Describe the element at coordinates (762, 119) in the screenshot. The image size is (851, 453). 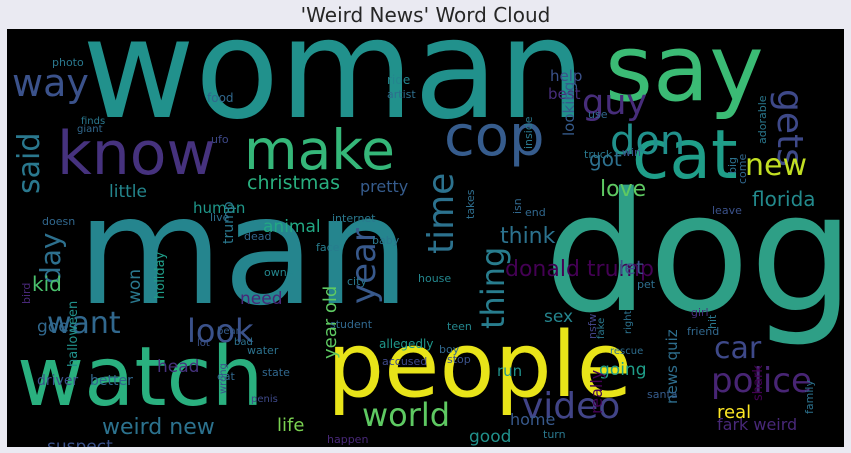
I see `word: adorable` at that location.